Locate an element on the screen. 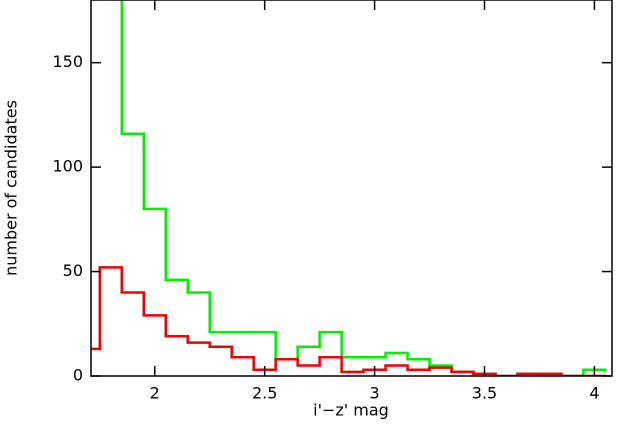 The width and height of the screenshot is (621, 426). y-tick-label: 100 is located at coordinates (67, 166).